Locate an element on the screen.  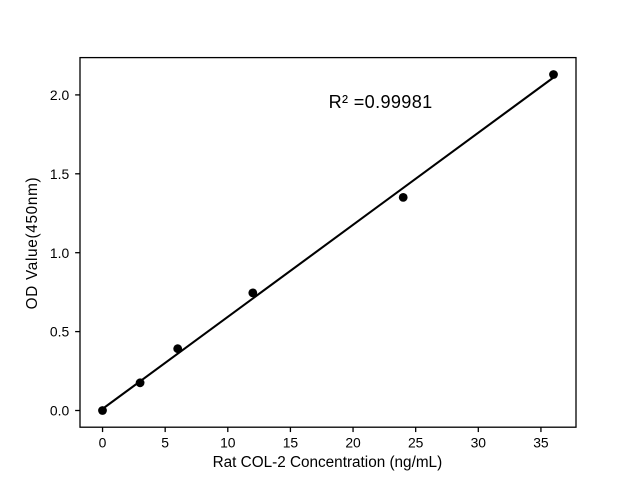
svg-text: R² =0.99981 is located at coordinates (381, 102).